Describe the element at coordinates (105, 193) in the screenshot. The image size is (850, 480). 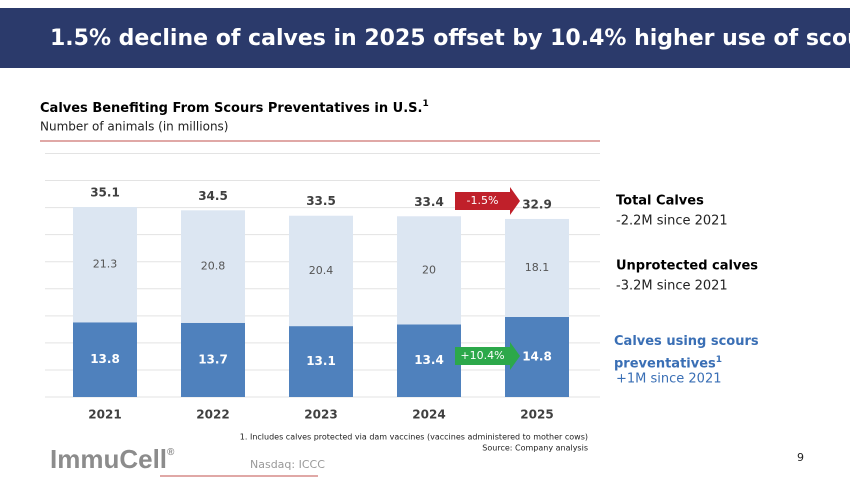
I see `total-label: 35.1` at that location.